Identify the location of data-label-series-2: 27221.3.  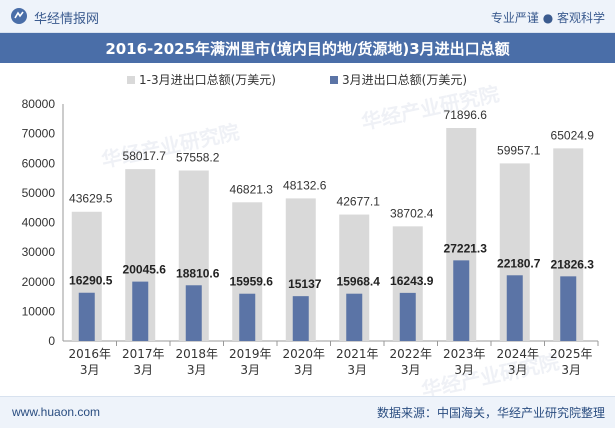
(466, 248).